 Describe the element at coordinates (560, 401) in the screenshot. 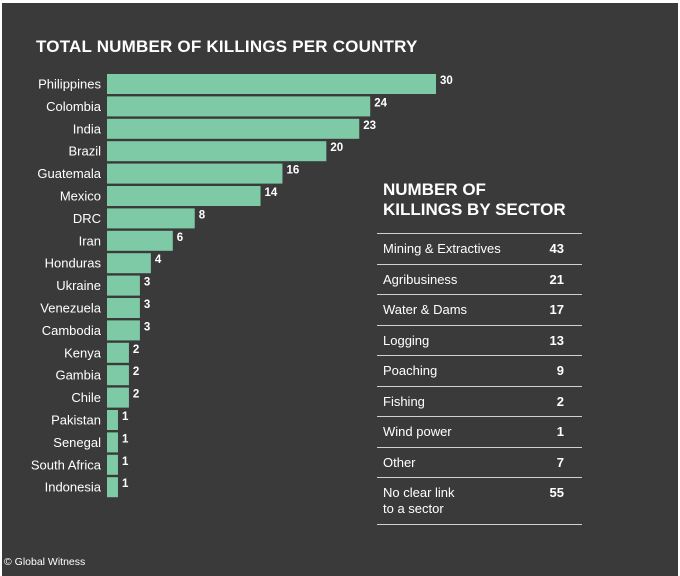

I see `sector-value: 2` at that location.